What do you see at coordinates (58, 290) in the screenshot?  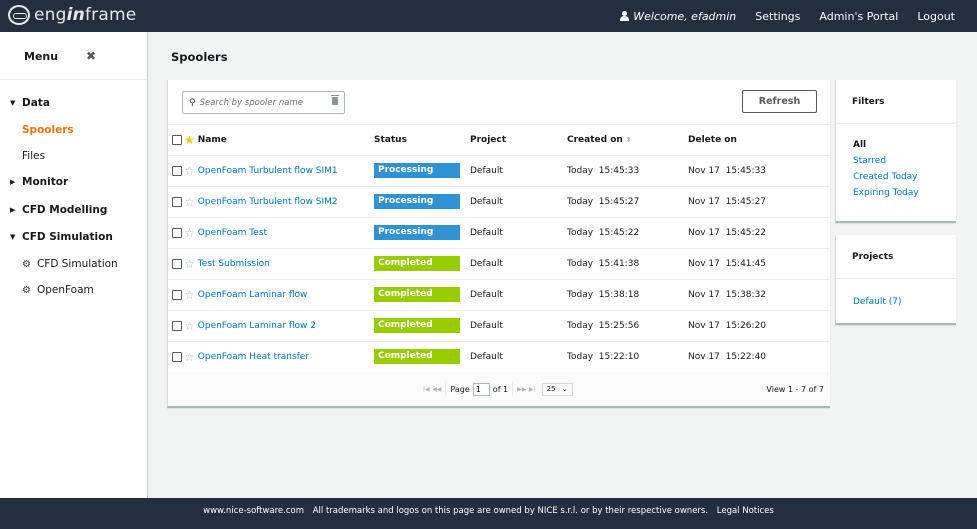 I see `sidebar-item-openfoam: ⚙ OpenFoam` at bounding box center [58, 290].